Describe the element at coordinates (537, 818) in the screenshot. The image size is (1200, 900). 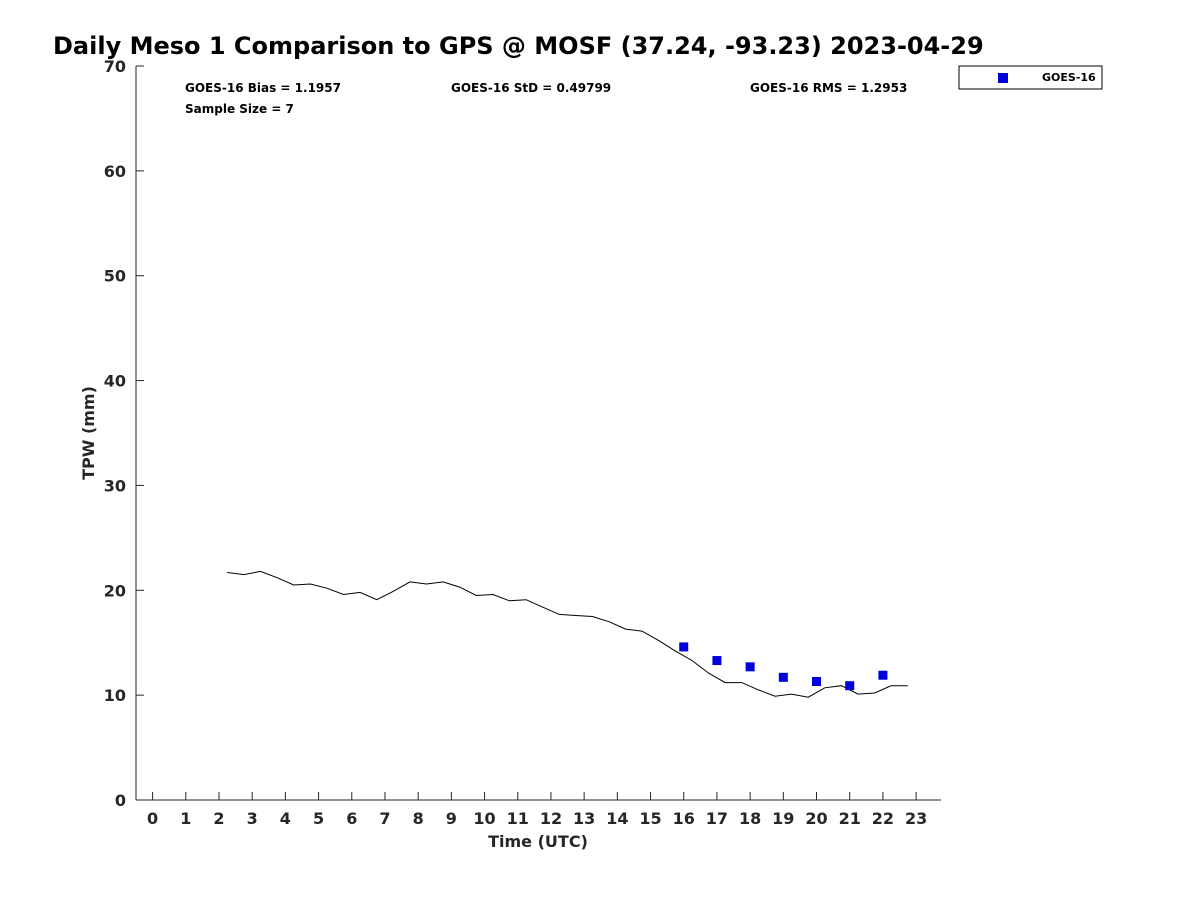
I see `x-tick-labels: 0 1 2 3 4 5 6 7 8 9 10 11 12 13 14 15 16 17 18 19 20 21 22 23` at that location.